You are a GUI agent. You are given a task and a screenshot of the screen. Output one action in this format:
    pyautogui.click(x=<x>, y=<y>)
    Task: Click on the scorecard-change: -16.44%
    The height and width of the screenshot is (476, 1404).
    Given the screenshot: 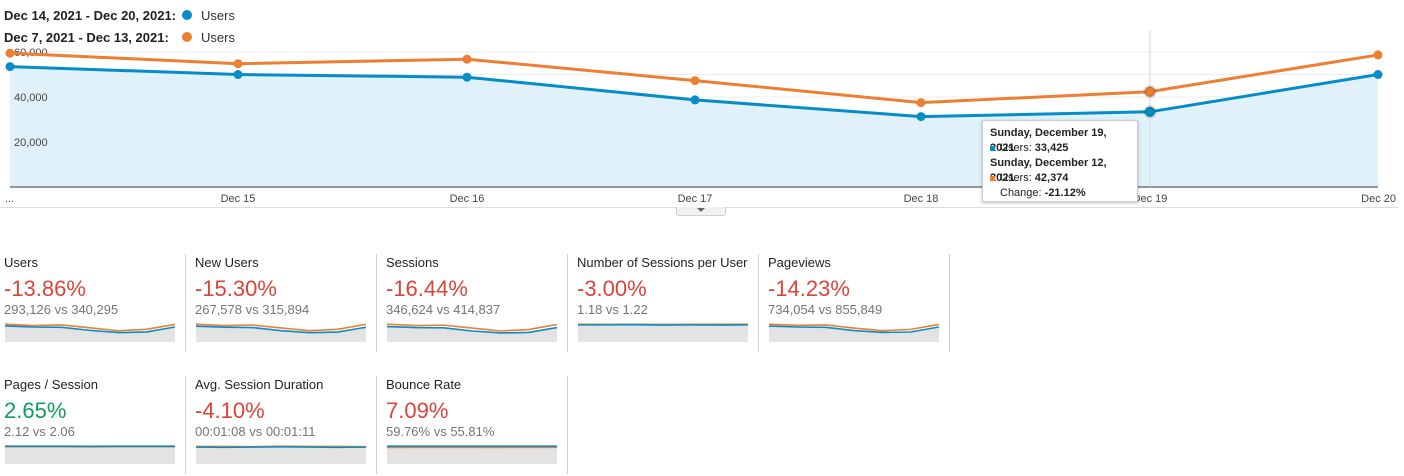 What is the action you would take?
    pyautogui.click(x=427, y=288)
    